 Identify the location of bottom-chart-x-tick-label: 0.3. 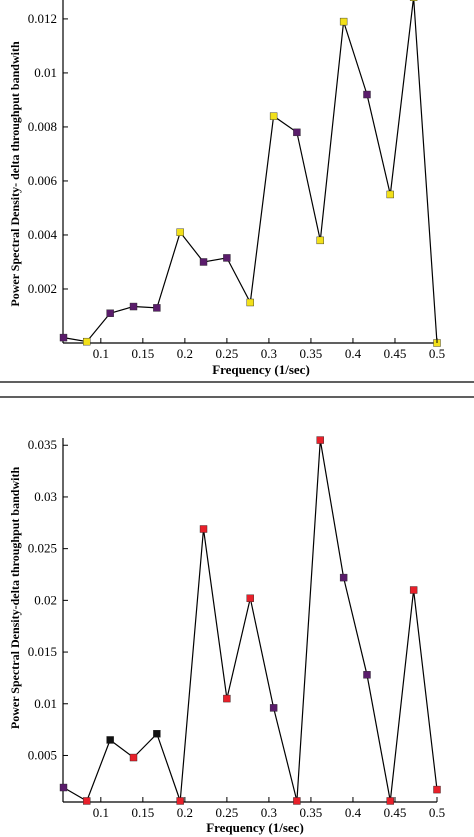
(269, 812).